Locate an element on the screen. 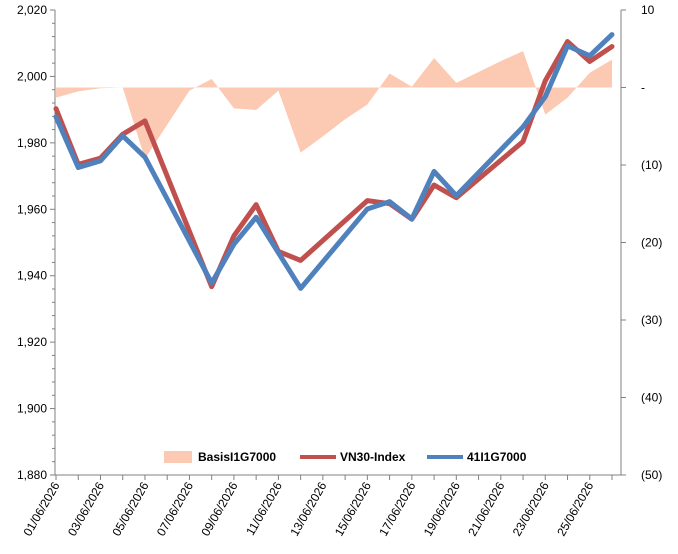 The width and height of the screenshot is (678, 554). y-left-tick-label: 1,880 is located at coordinates (32, 475).